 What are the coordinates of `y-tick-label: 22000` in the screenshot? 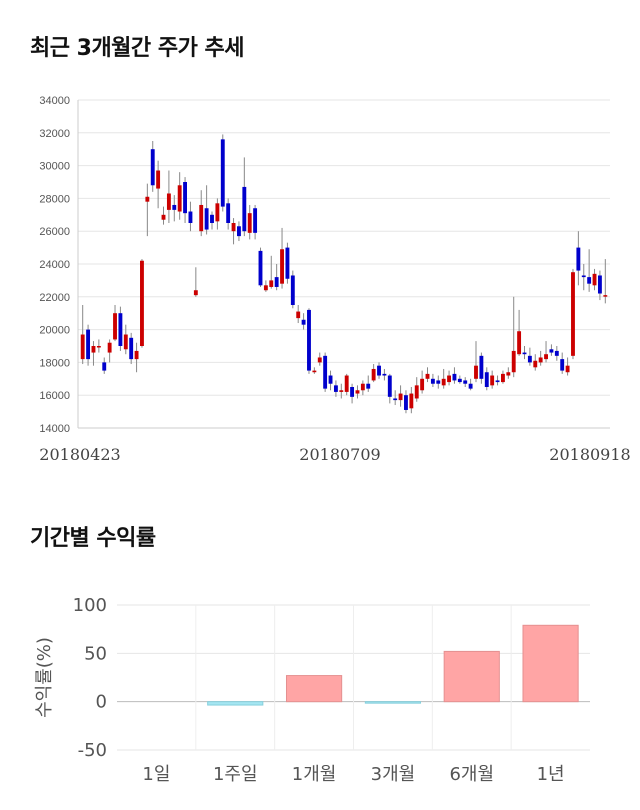 It's located at (54, 298).